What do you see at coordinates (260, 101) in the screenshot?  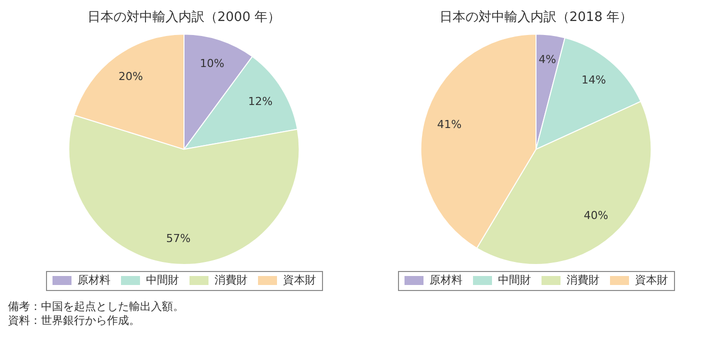 I see `data-label: 12%` at bounding box center [260, 101].